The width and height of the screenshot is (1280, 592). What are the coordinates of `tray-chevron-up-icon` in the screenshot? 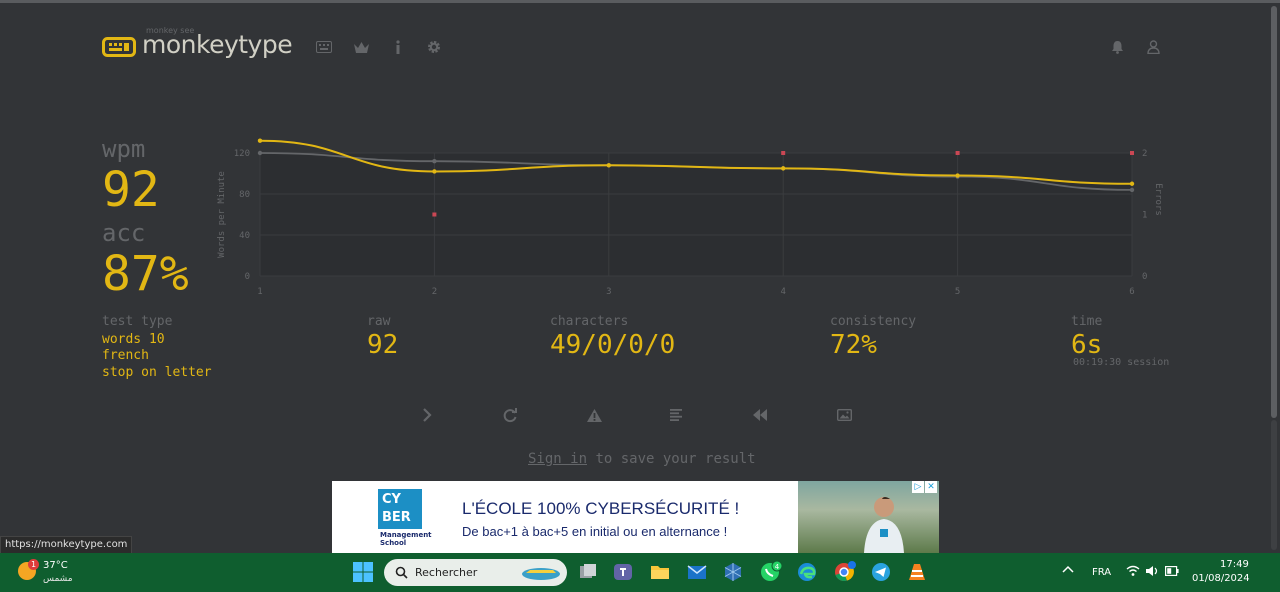 It's located at (1068, 570).